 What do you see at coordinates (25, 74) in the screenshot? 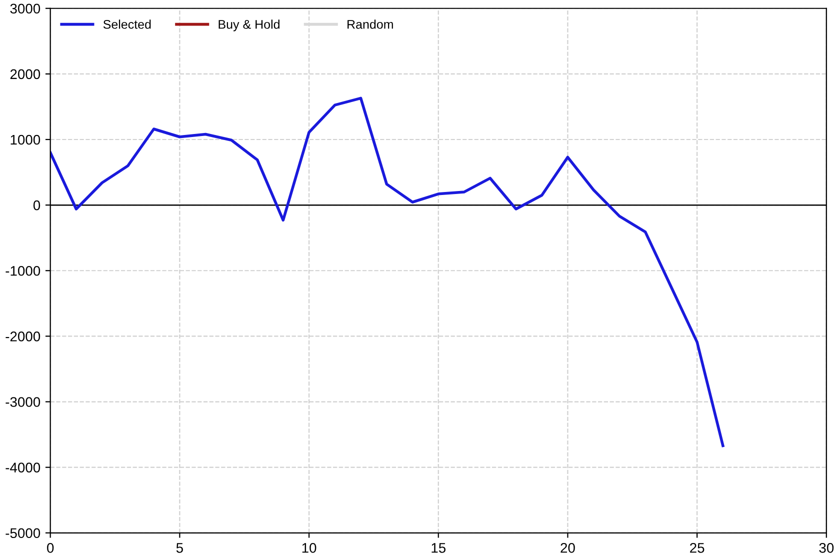
I see `y-tick-label: 2000` at bounding box center [25, 74].